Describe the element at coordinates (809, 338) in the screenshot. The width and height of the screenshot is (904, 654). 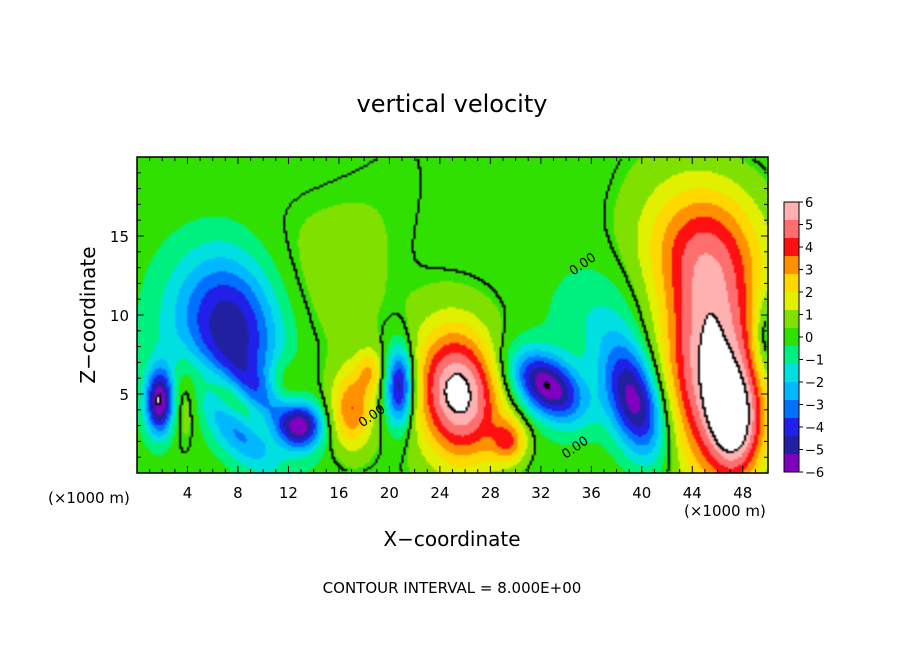
I see `colorbar-tick-label: 0` at that location.